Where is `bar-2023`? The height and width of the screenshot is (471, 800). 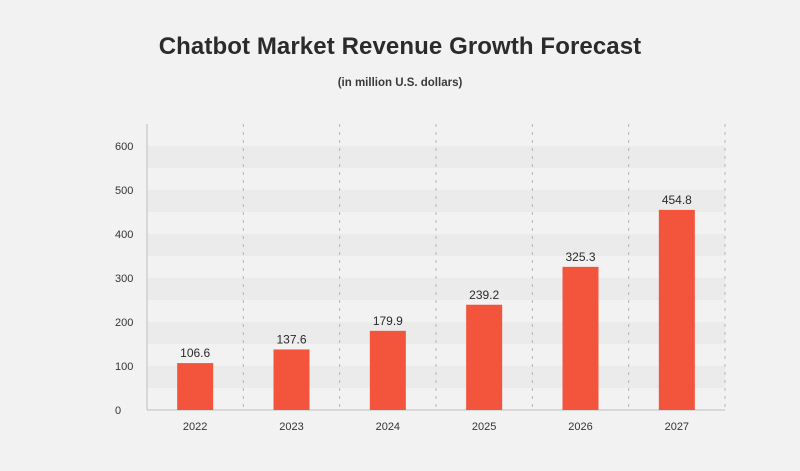
bar-2023 is located at coordinates (291, 379).